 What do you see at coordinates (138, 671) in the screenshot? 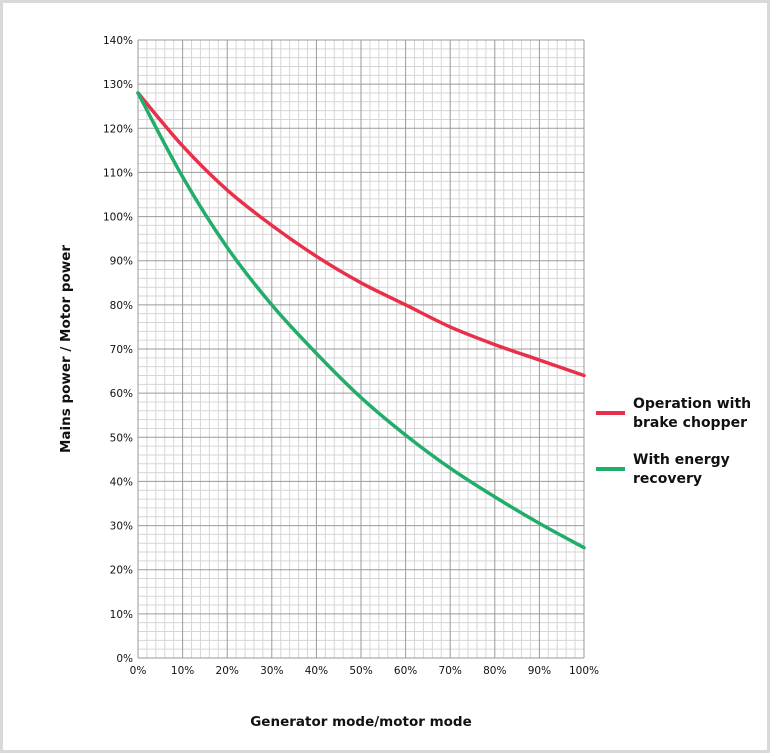
I see `x-tick-label: 0%` at bounding box center [138, 671].